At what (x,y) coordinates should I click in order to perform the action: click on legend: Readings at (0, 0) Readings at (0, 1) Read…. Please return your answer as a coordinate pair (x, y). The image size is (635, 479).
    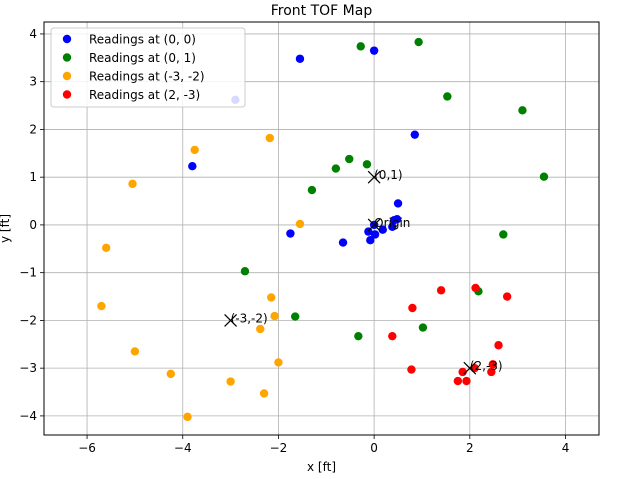
    Looking at the image, I should click on (148, 67).